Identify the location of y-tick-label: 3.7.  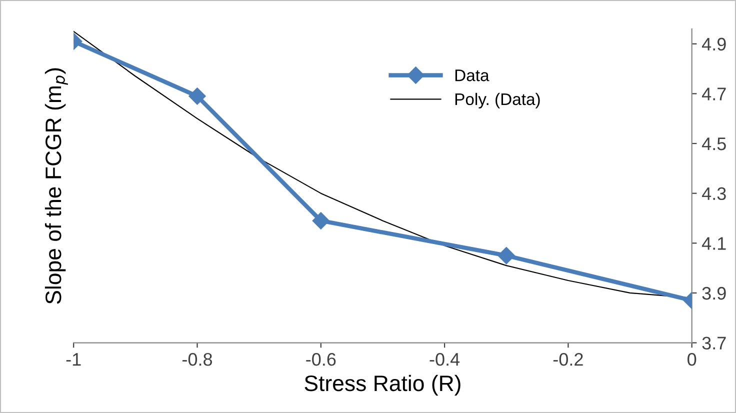
(714, 343).